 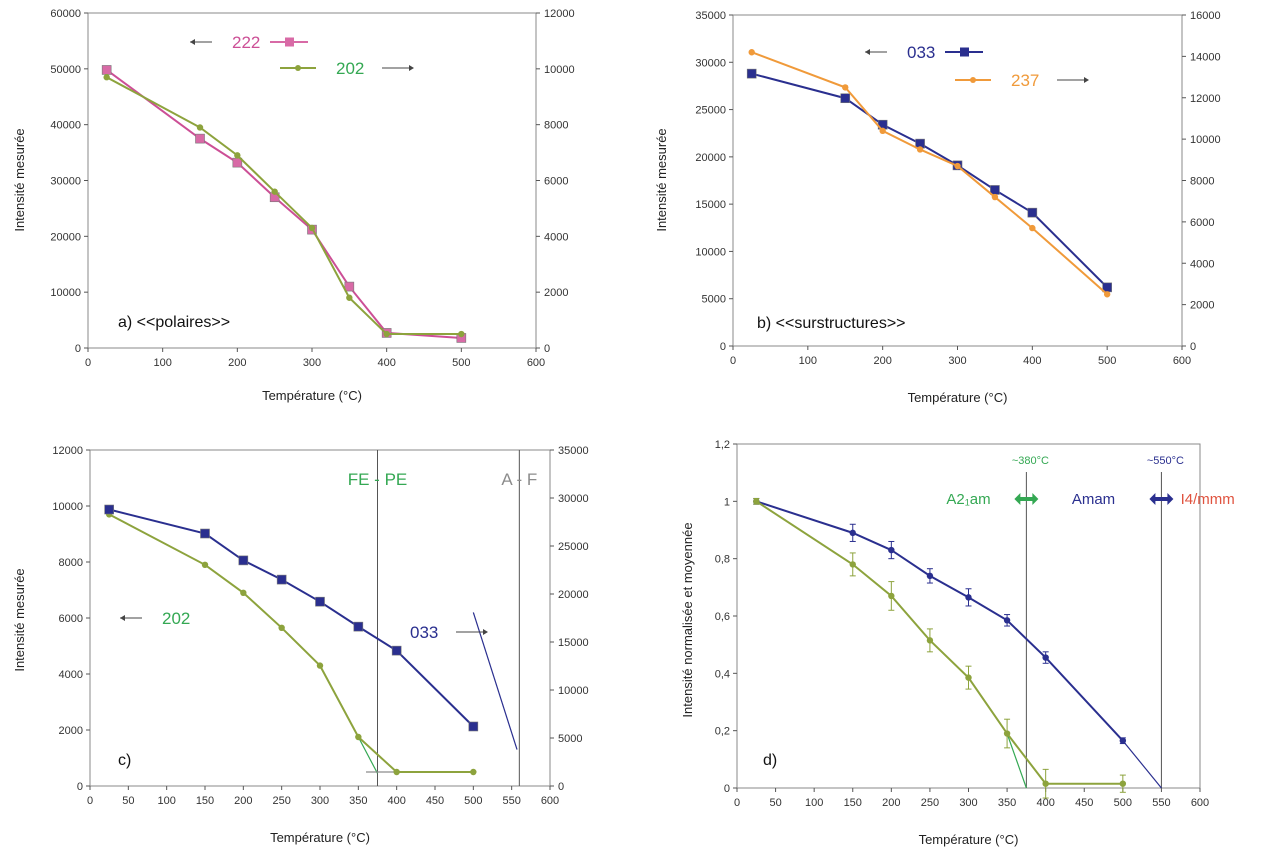 What do you see at coordinates (246, 42) in the screenshot?
I see `legend-label: 222` at bounding box center [246, 42].